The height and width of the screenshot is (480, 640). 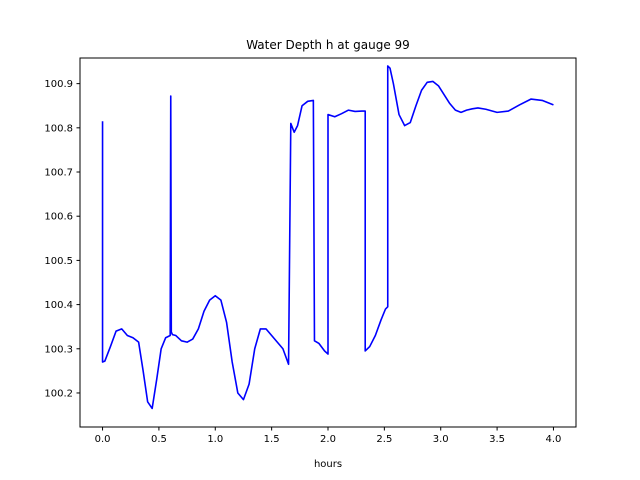 I want to click on y-tick-label: 100.6, so click(x=58, y=217).